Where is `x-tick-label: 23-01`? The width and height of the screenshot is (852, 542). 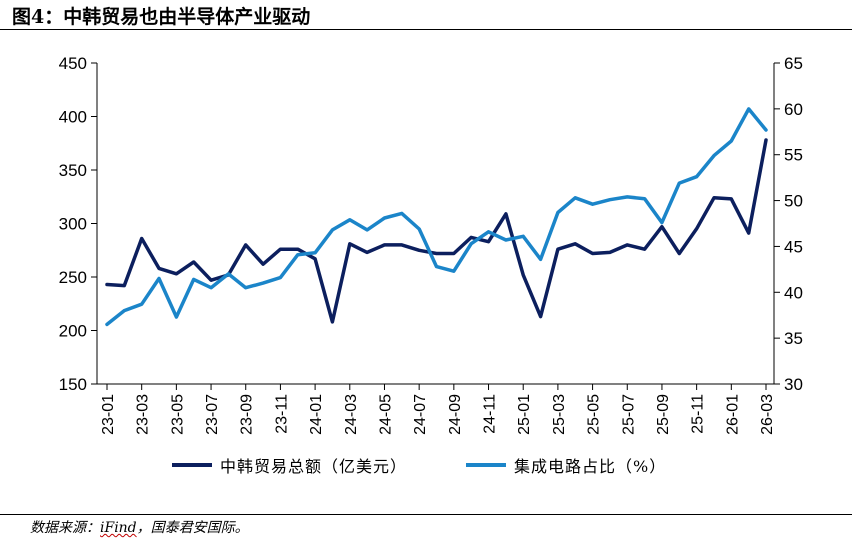 x-tick-label: 23-01 is located at coordinates (108, 414).